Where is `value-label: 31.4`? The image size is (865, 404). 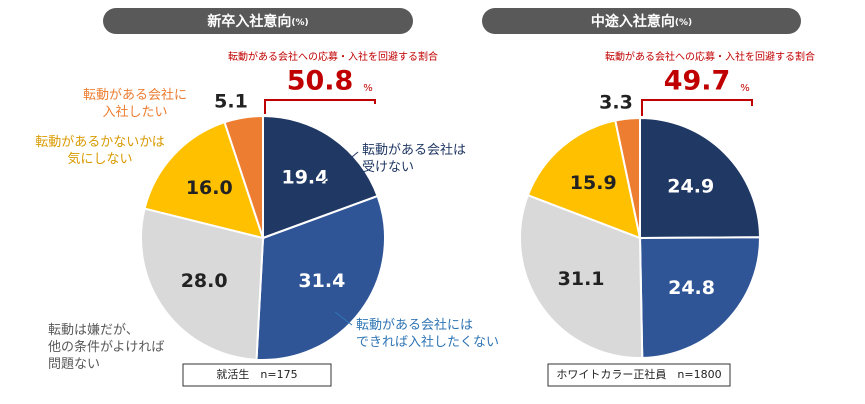
value-label: 31.4 is located at coordinates (321, 281).